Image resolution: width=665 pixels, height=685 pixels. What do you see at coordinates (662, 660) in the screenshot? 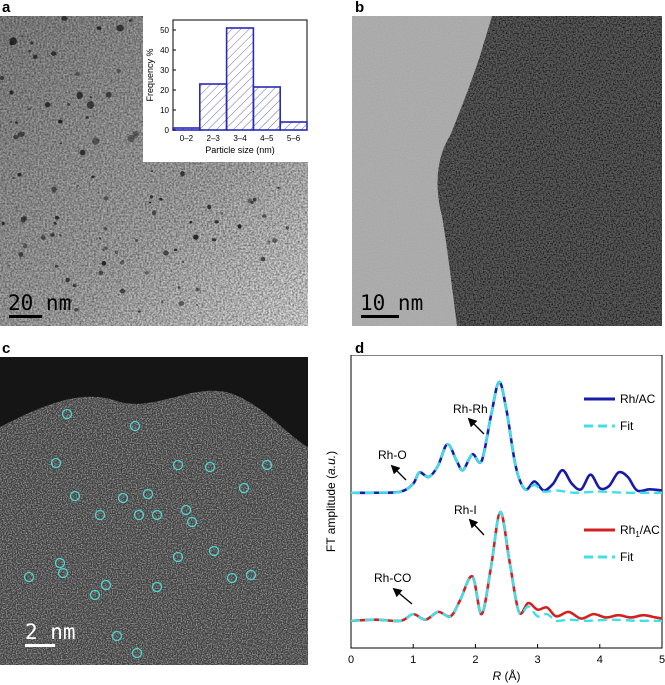
I see `x-tick-label: 5` at bounding box center [662, 660].